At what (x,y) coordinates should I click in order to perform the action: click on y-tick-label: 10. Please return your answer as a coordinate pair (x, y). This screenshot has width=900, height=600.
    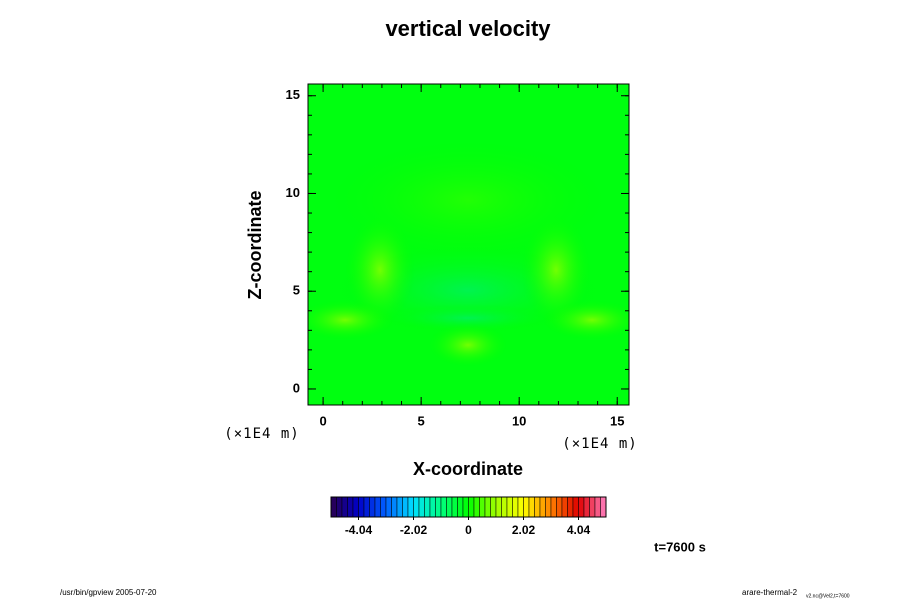
    Looking at the image, I should click on (293, 192).